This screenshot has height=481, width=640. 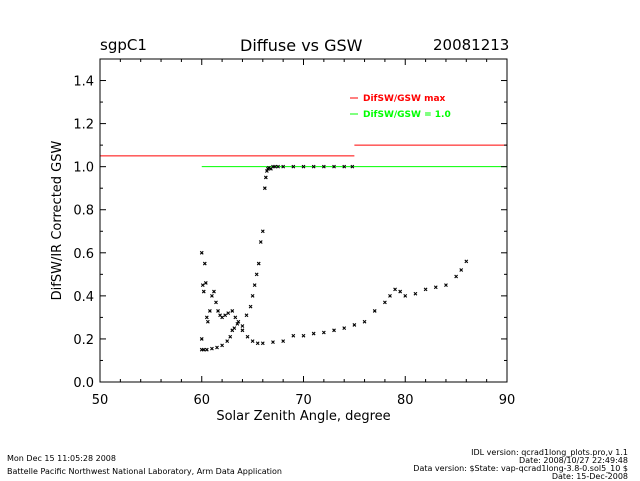 What do you see at coordinates (301, 45) in the screenshot?
I see `chart-title: Diffuse vs GSW` at bounding box center [301, 45].